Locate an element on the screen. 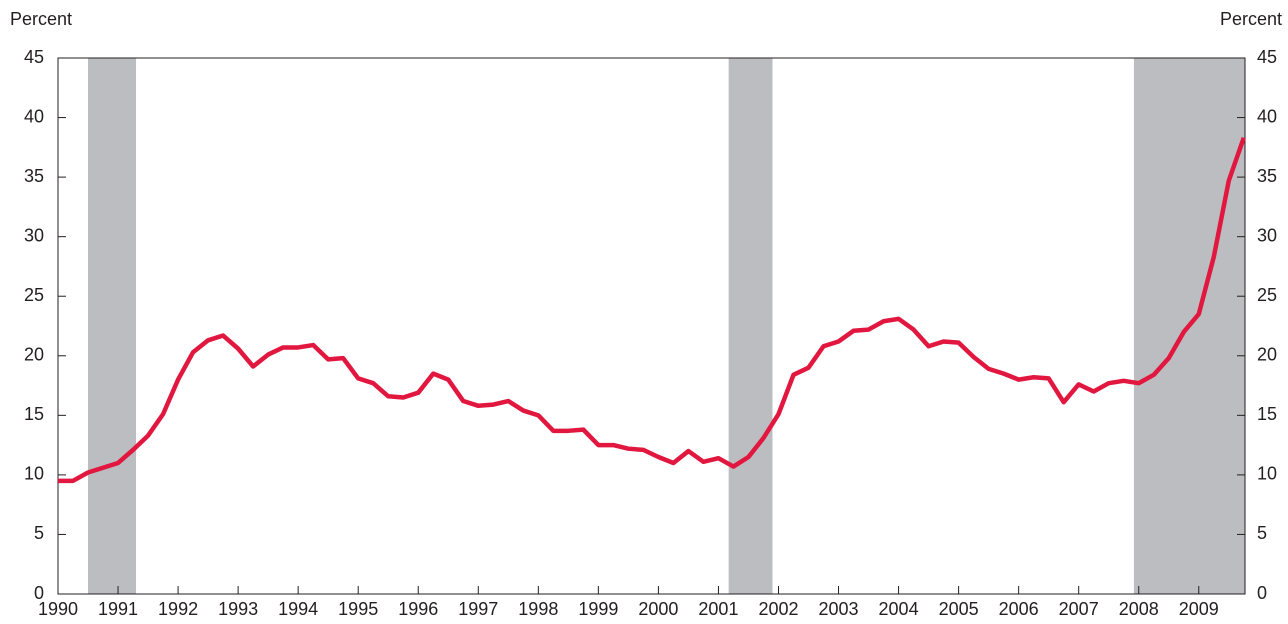  x-tick-label: 1996 is located at coordinates (418, 609).